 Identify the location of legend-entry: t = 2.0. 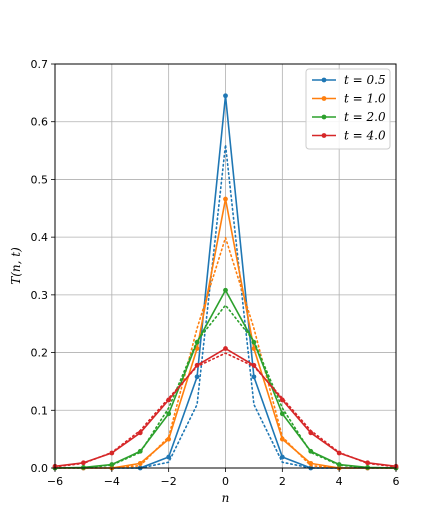
(349, 117).